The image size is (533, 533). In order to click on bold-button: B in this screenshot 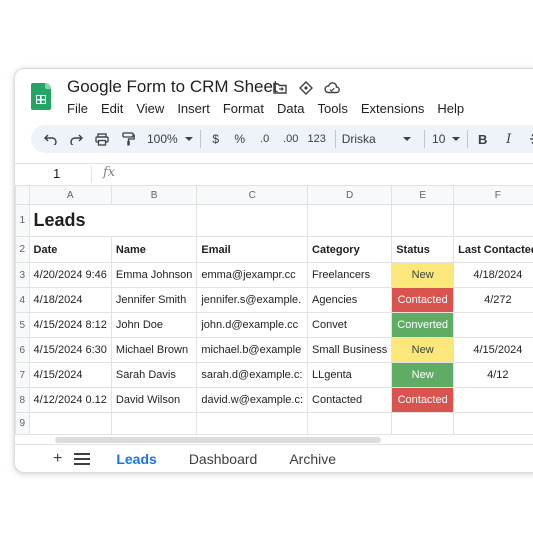, I will do `click(483, 139)`.